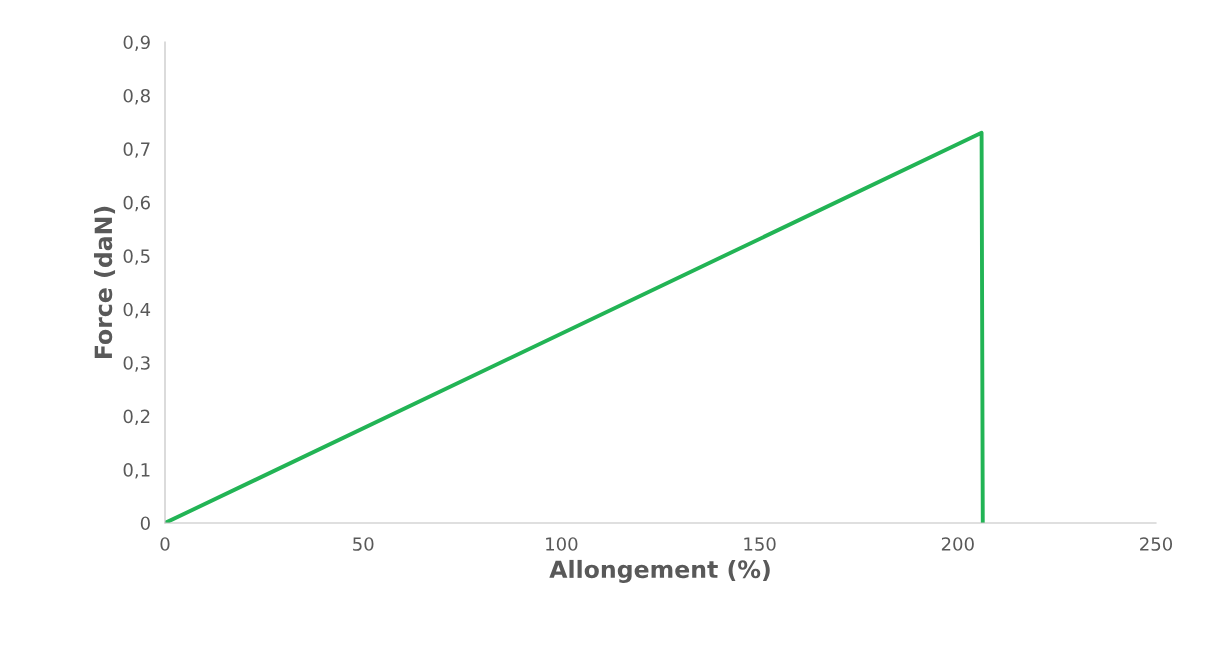 The image size is (1211, 671). I want to click on x-tick-label: 250, so click(1156, 544).